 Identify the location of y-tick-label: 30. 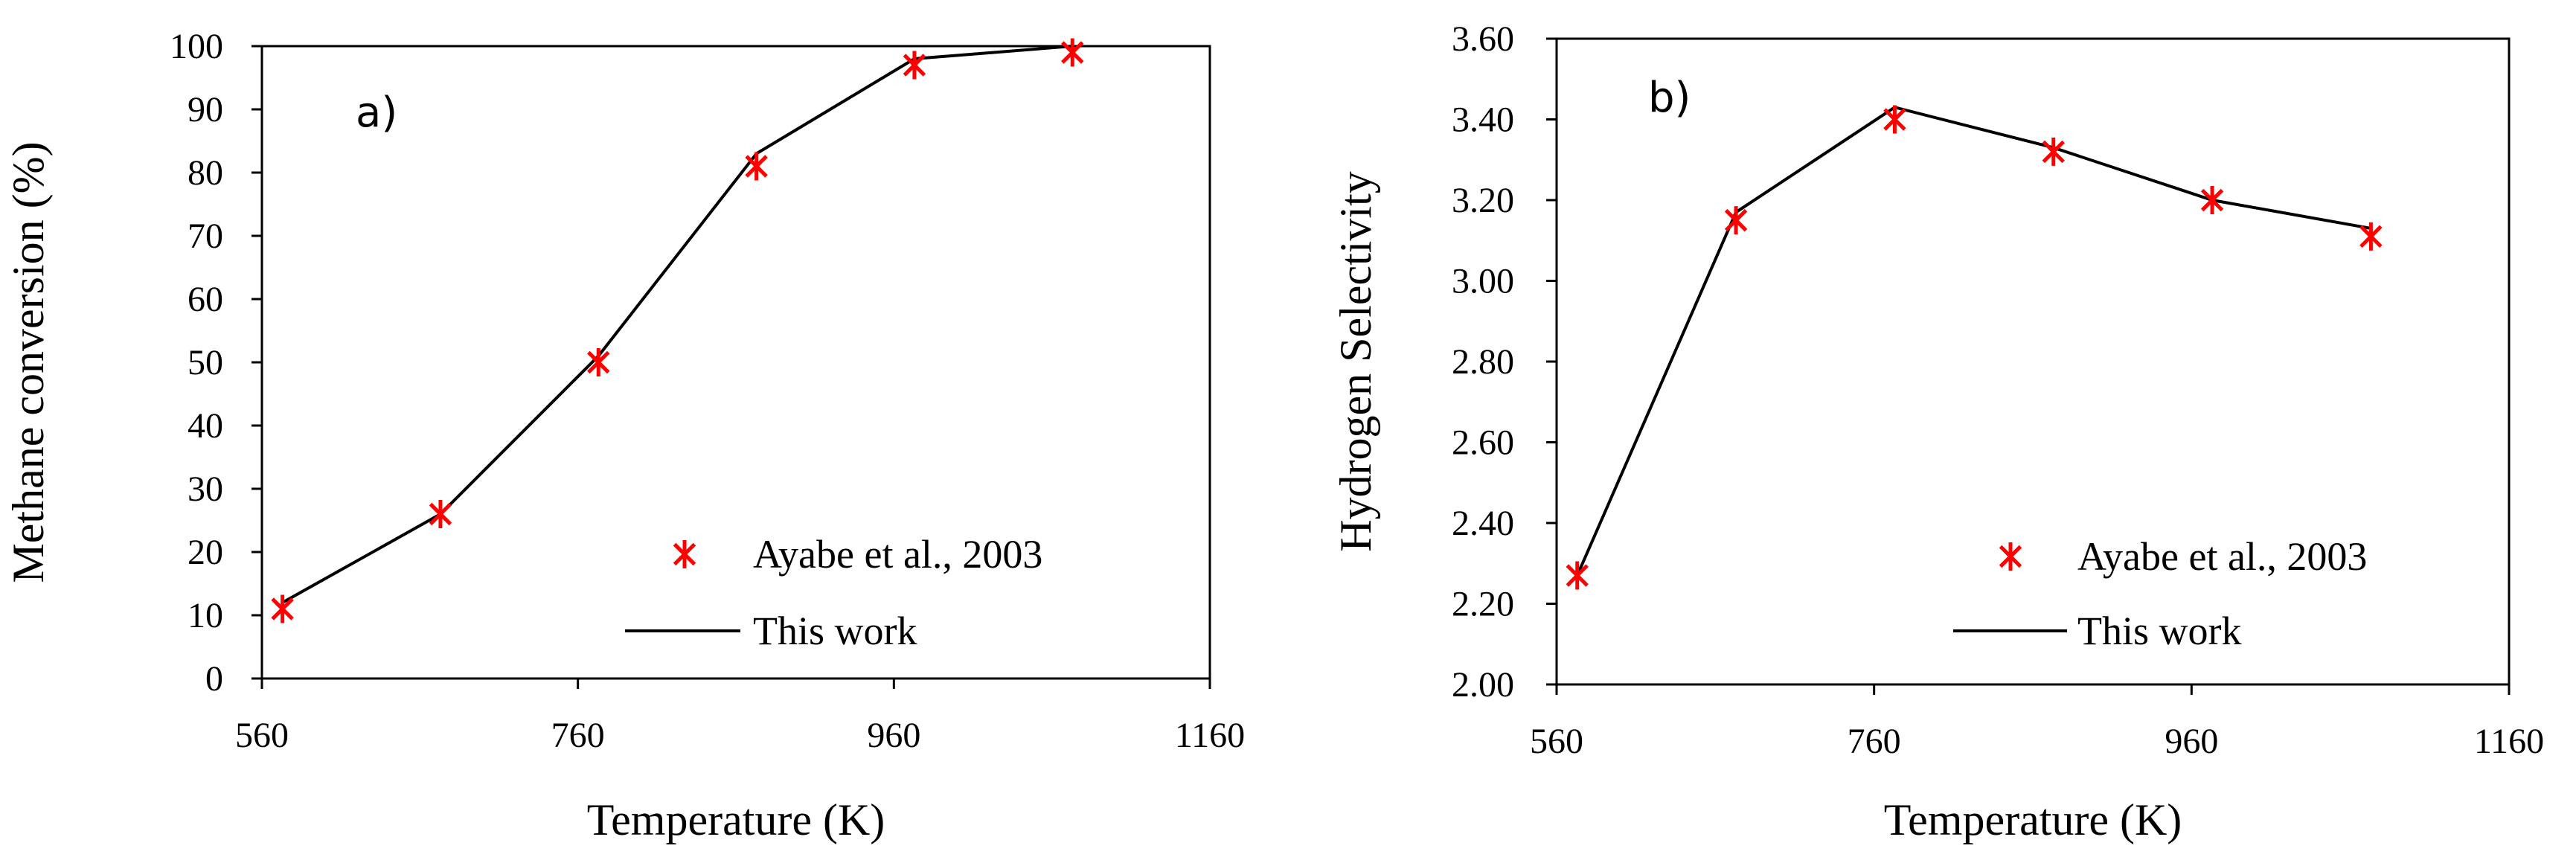
(206, 489).